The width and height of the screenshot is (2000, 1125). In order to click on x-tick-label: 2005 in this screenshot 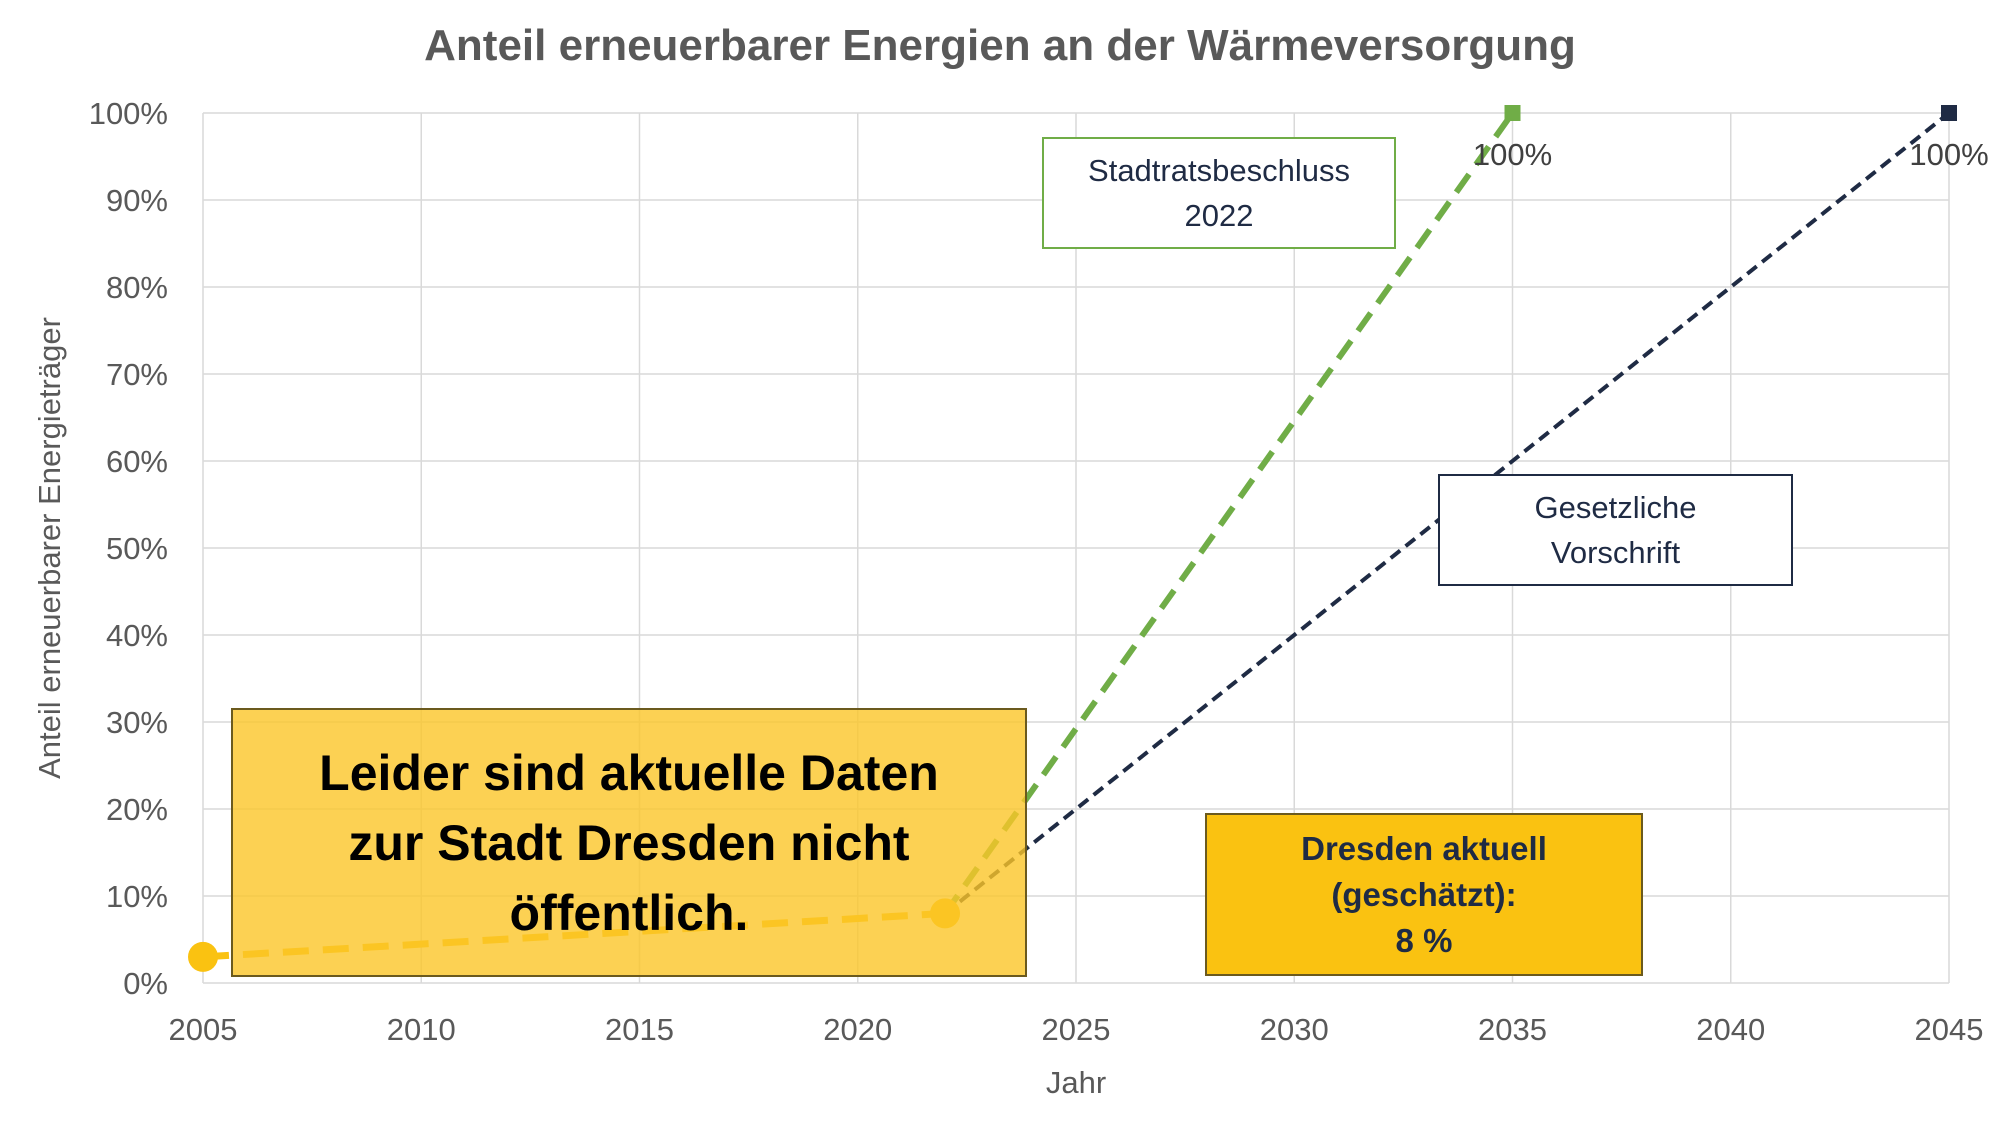, I will do `click(203, 1029)`.